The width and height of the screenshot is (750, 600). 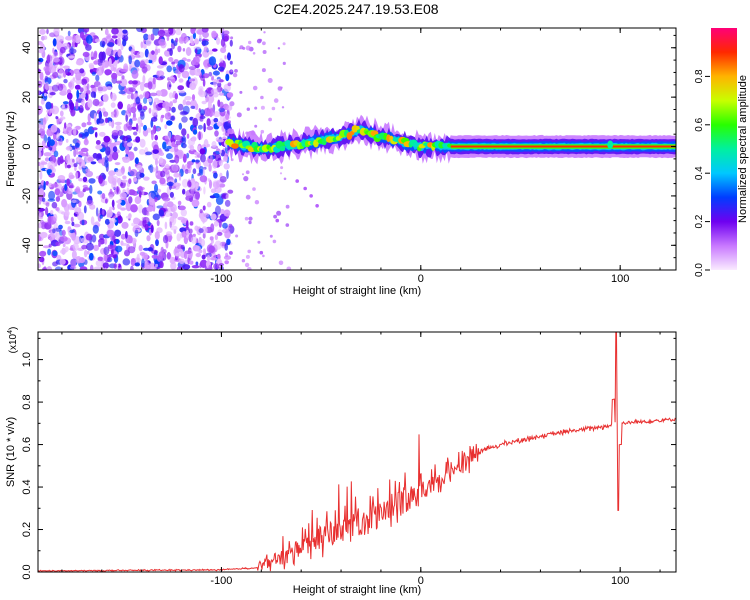 I want to click on colorbar, so click(x=724, y=149).